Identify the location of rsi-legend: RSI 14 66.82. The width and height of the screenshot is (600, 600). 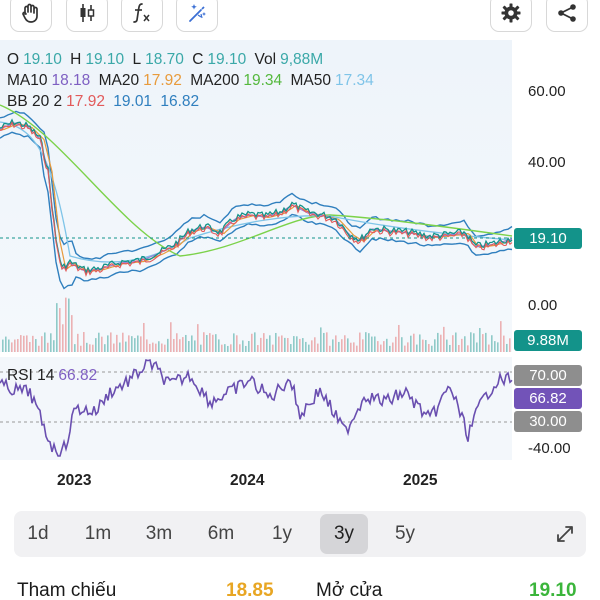
(52, 375).